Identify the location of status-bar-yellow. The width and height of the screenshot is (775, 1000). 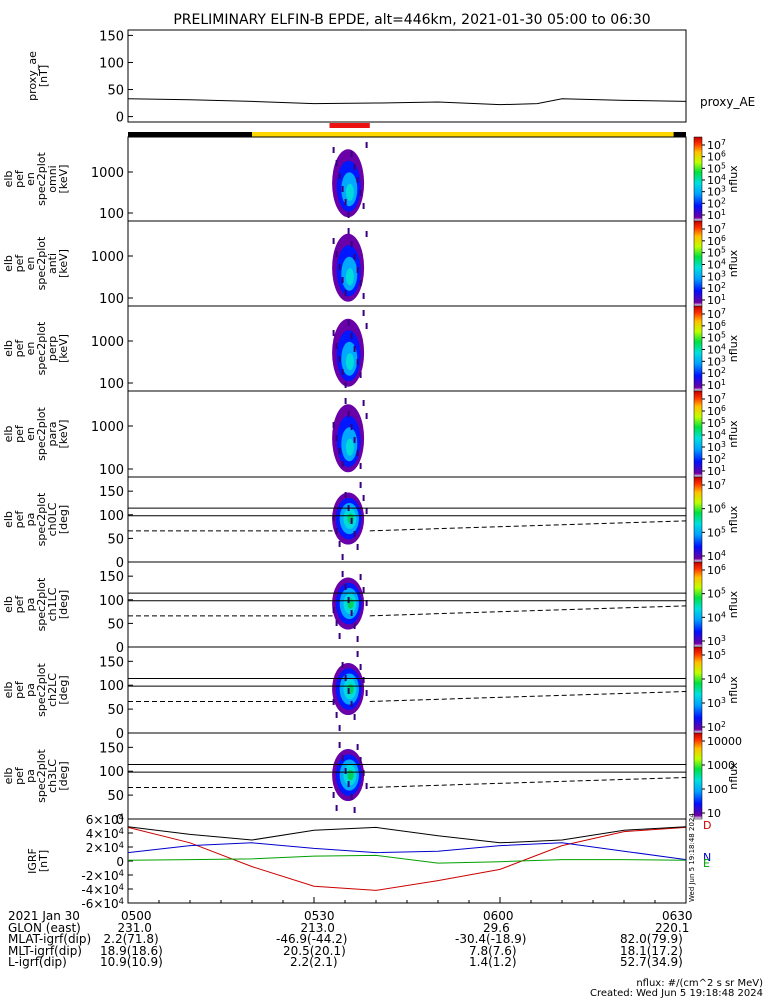
(463, 134).